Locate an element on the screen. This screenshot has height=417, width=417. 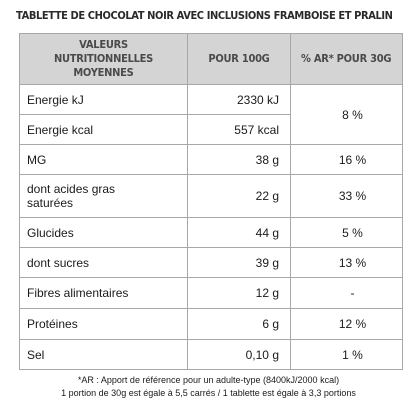
row-value-ar-text: - is located at coordinates (352, 293).